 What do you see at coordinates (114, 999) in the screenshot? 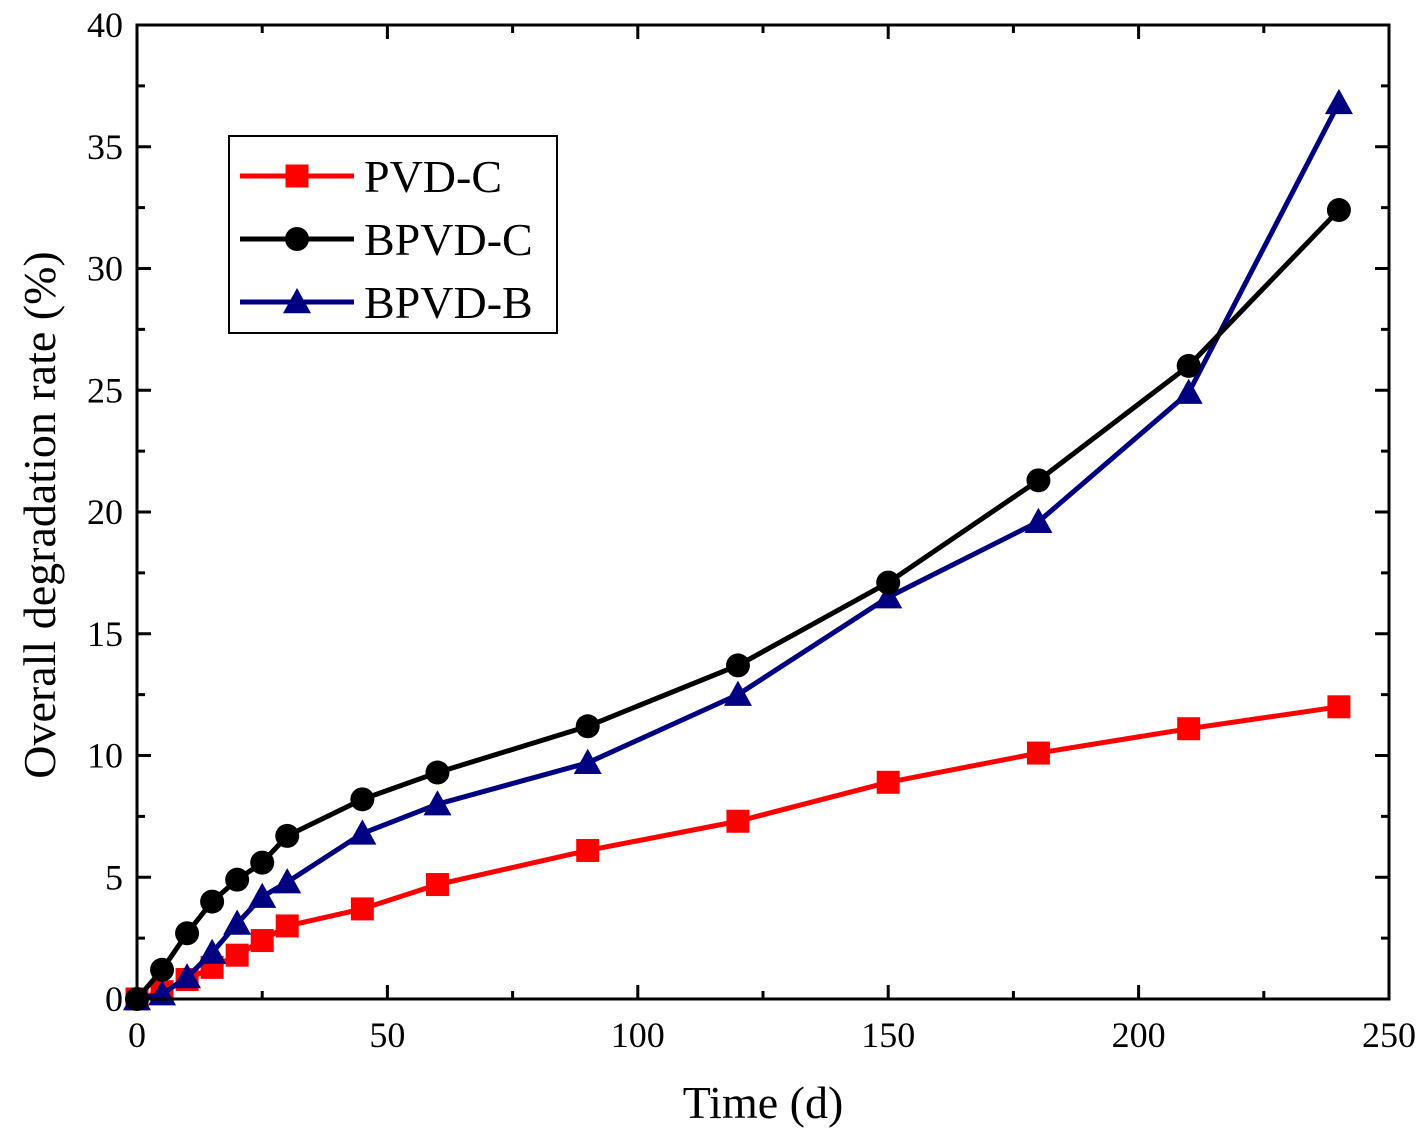
I see `y-tick-label: 0` at bounding box center [114, 999].